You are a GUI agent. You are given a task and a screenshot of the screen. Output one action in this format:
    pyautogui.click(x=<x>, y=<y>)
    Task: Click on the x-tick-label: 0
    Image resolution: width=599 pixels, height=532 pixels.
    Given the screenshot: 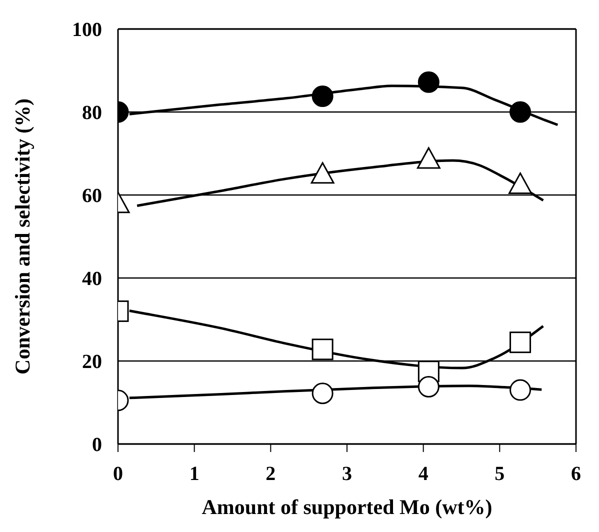 What is the action you would take?
    pyautogui.click(x=118, y=474)
    